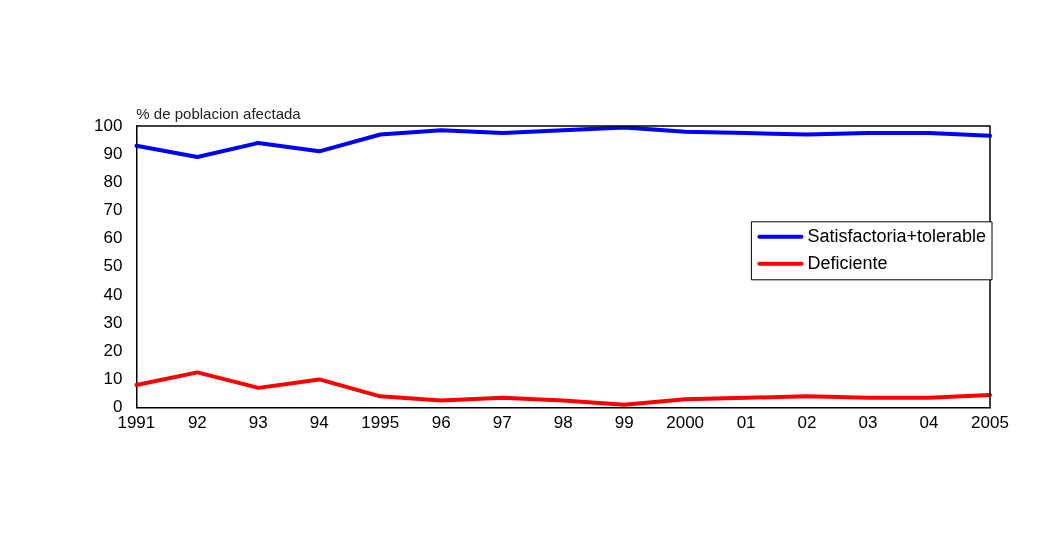  I want to click on x-tick-label: 93, so click(258, 423).